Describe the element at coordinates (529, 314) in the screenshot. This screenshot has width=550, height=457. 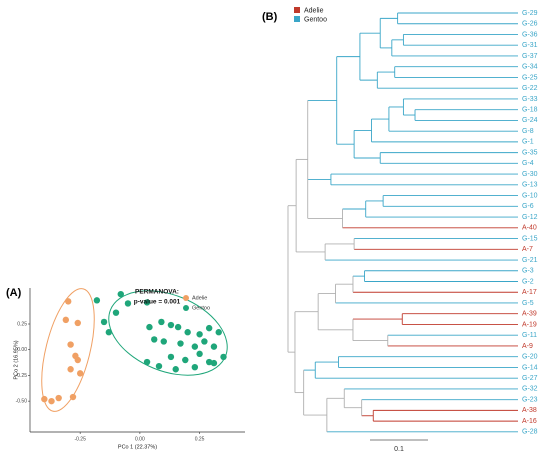
I see `leaf-label: A-39` at that location.